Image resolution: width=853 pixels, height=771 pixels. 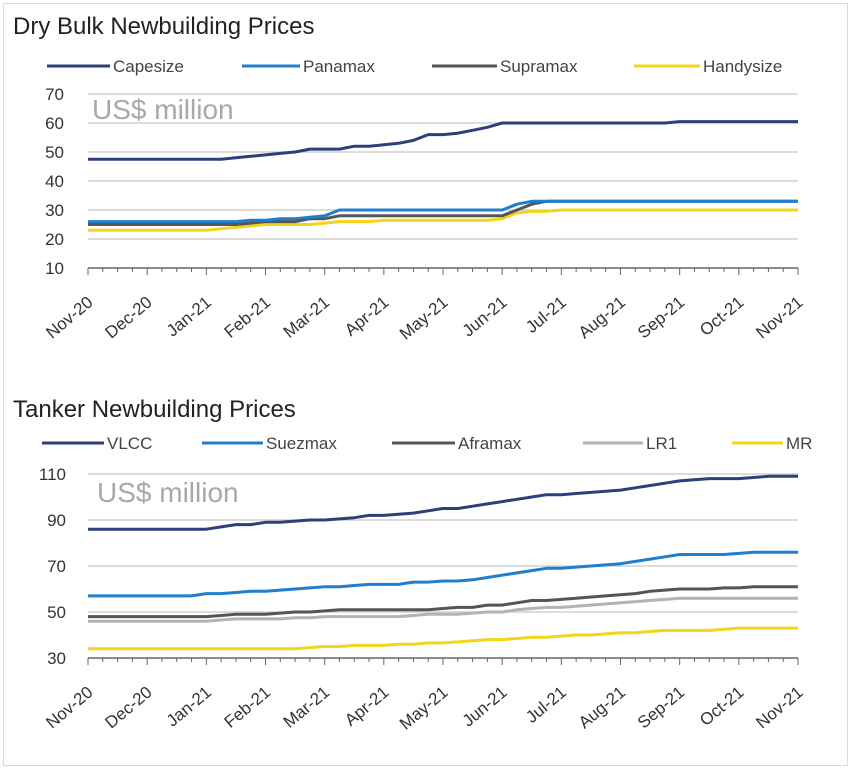 I want to click on legend-item-mr: MR, so click(x=772, y=443).